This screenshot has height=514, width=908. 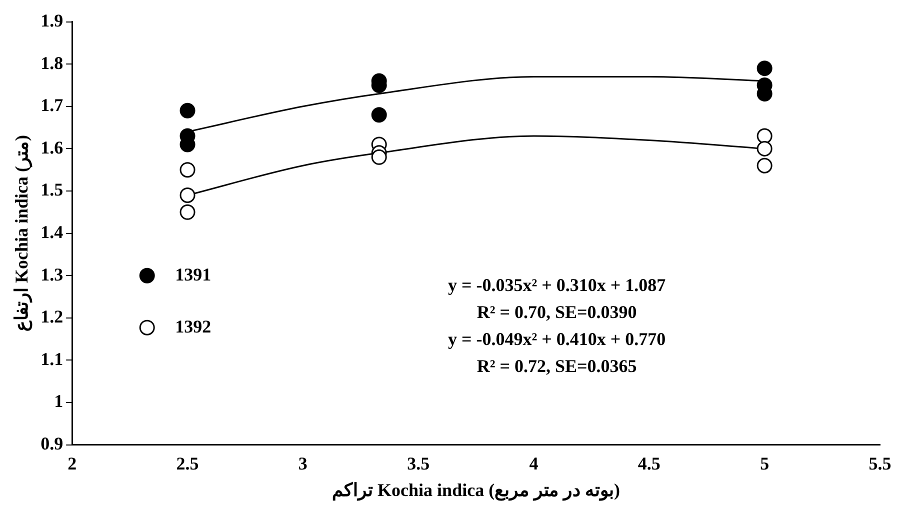 I want to click on annotation: R² = 0.70, SE=0.0390, so click(x=556, y=312).